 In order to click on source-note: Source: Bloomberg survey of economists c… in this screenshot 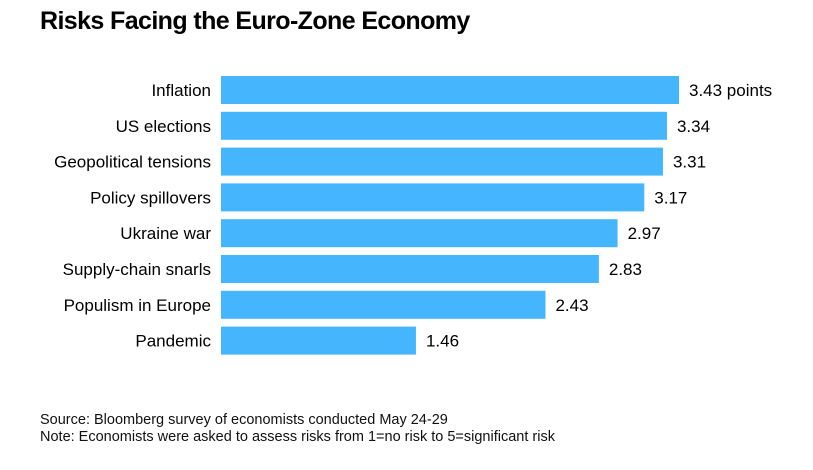, I will do `click(244, 420)`.